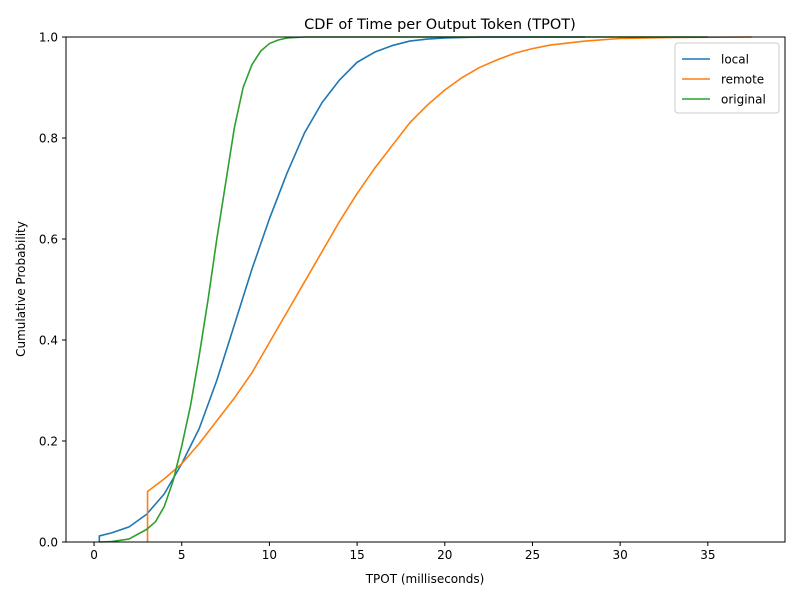  I want to click on y-tick-label: 0.6, so click(48, 240).